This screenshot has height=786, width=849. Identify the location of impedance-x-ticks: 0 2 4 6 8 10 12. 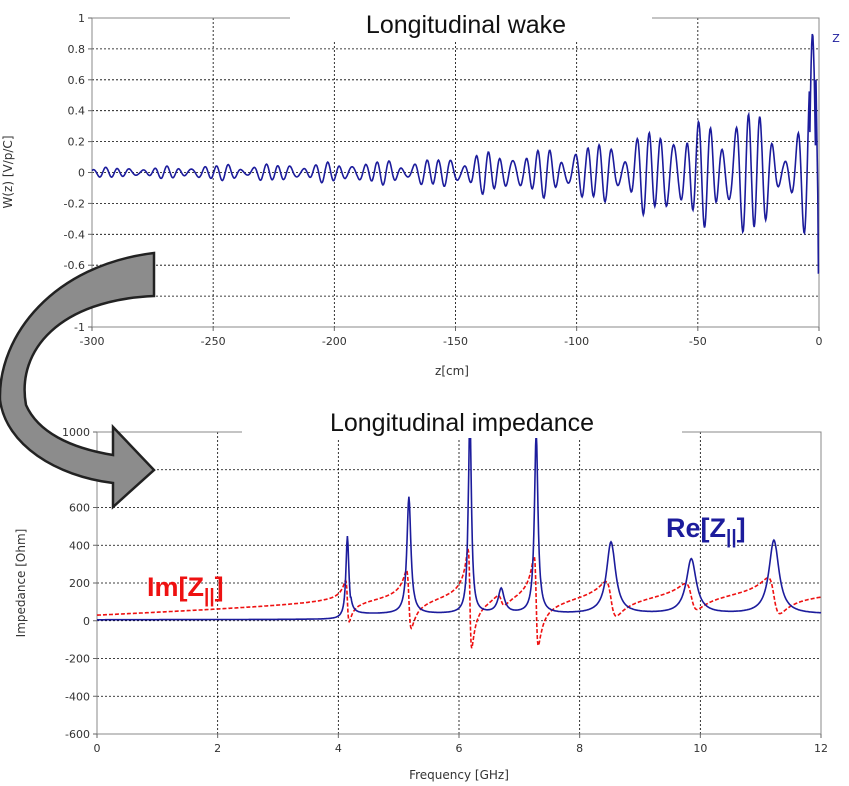
(461, 744).